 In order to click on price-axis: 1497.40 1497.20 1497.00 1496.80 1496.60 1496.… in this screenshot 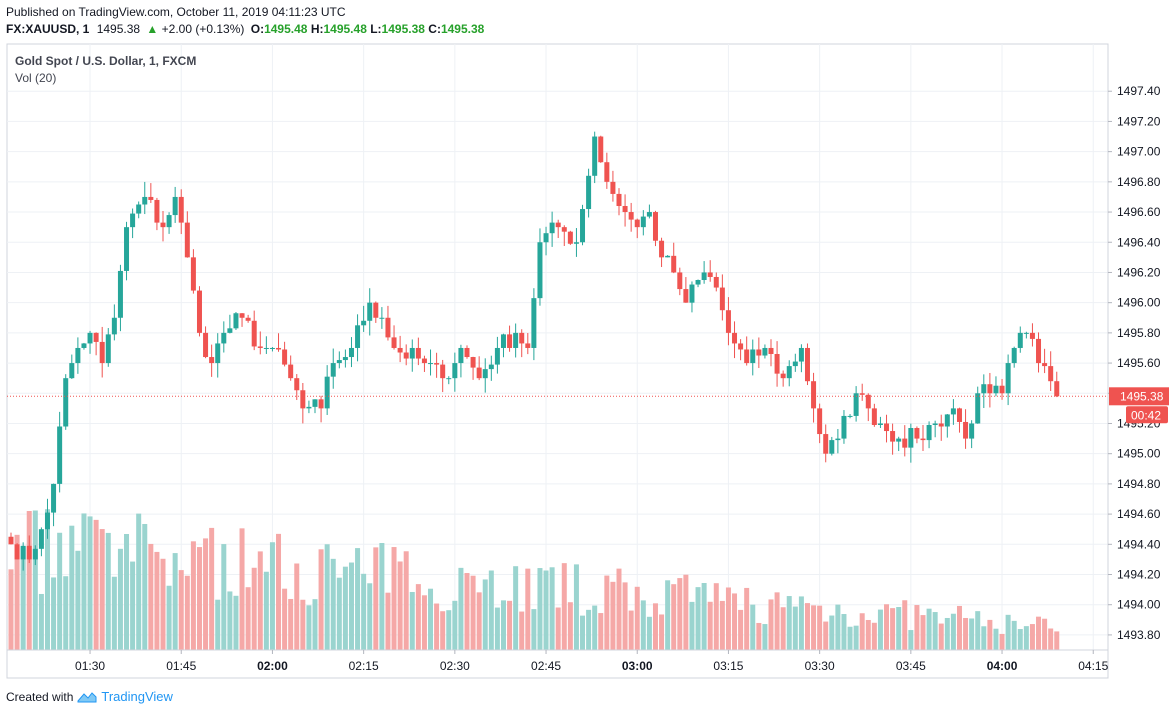, I will do `click(1134, 363)`.